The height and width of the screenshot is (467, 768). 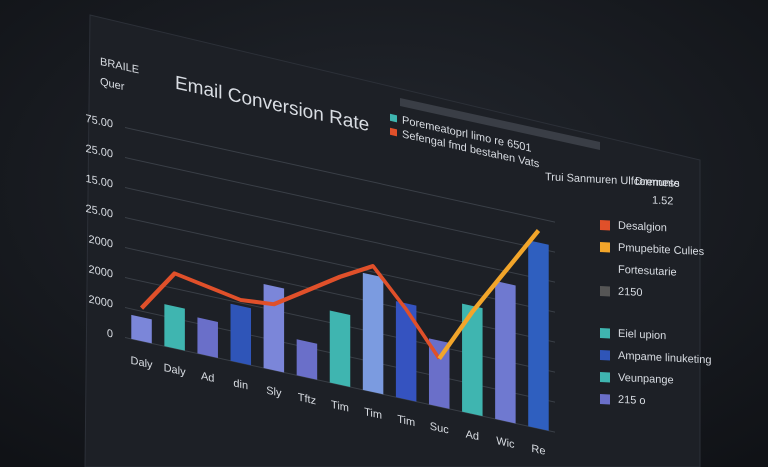 What do you see at coordinates (112, 84) in the screenshot?
I see `corner-text: Quer` at bounding box center [112, 84].